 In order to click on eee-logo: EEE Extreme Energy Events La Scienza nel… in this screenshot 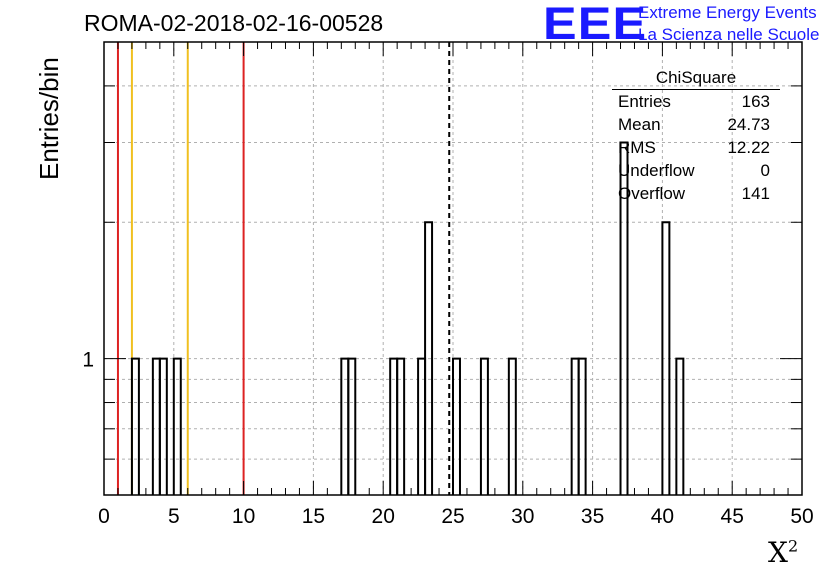, I will do `click(688, 24)`.